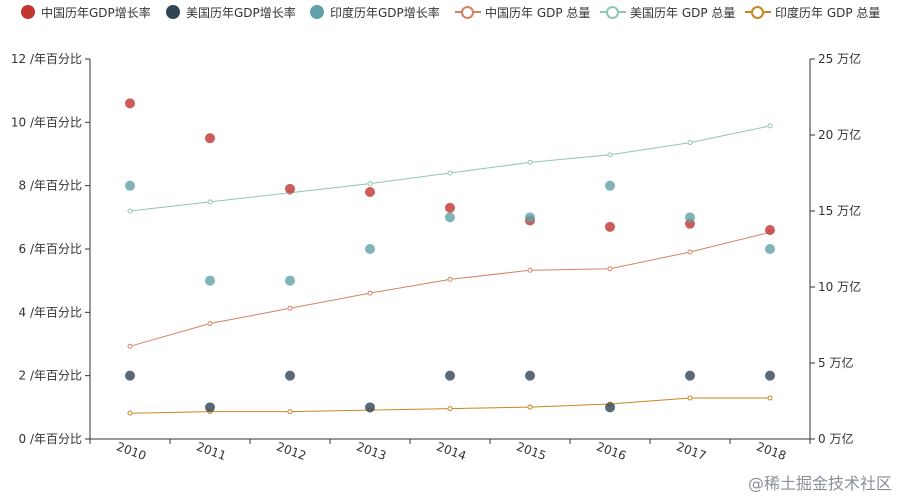  Describe the element at coordinates (839, 210) in the screenshot. I see `y-right-tick-label: 15 万亿` at that location.